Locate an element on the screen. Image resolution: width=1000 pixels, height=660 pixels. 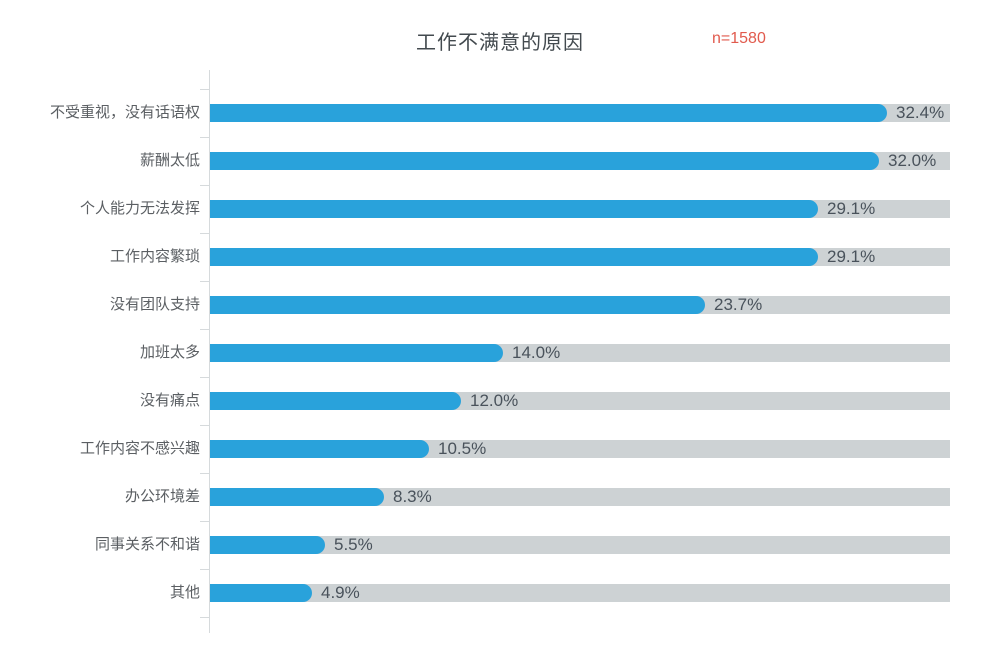
bar-row: 办公环境差 8.3% is located at coordinates (500, 497).